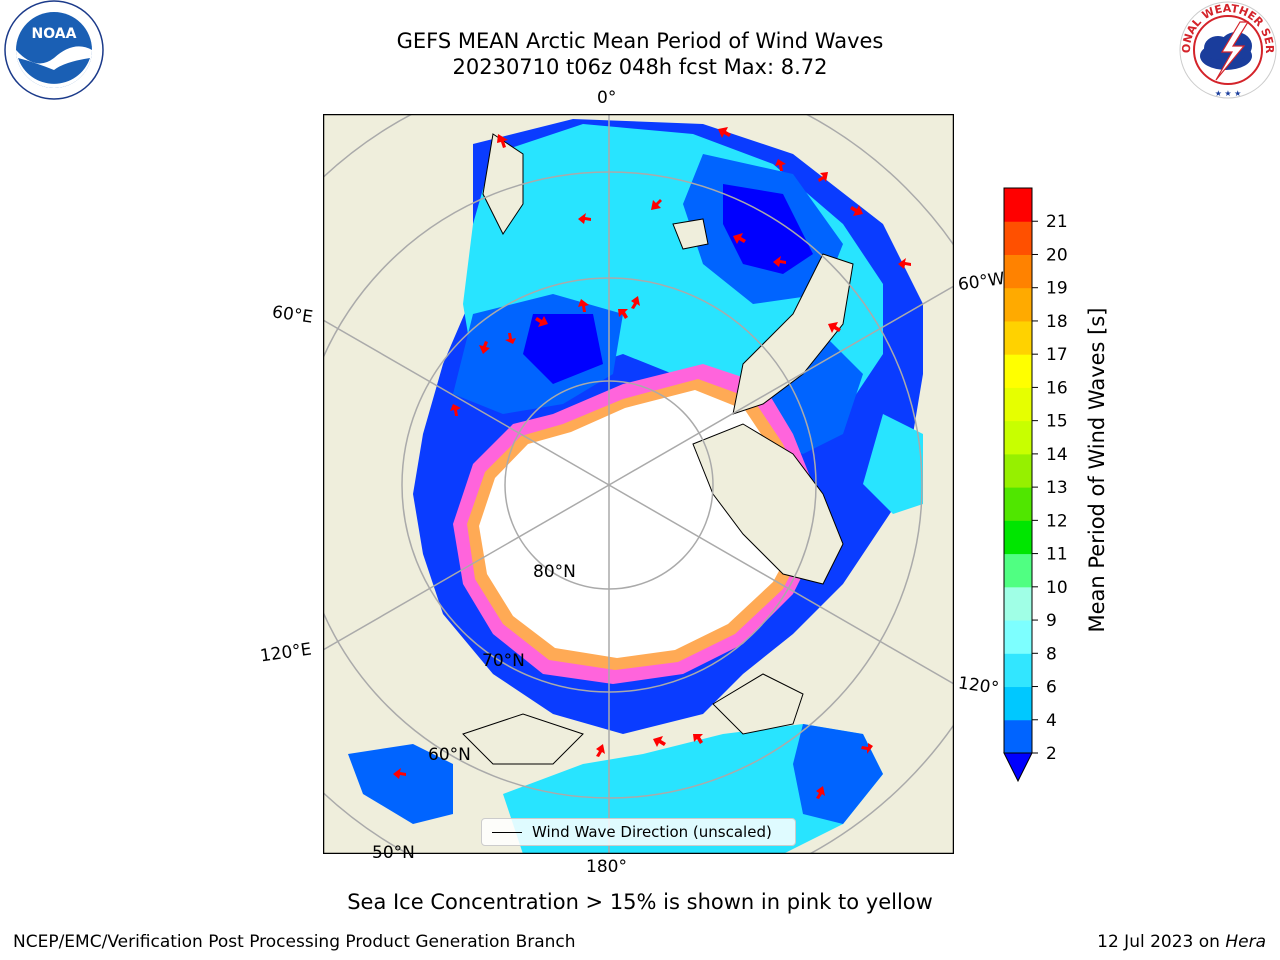  What do you see at coordinates (400, 784) in the screenshot?
I see `ocean-bering-left` at bounding box center [400, 784].